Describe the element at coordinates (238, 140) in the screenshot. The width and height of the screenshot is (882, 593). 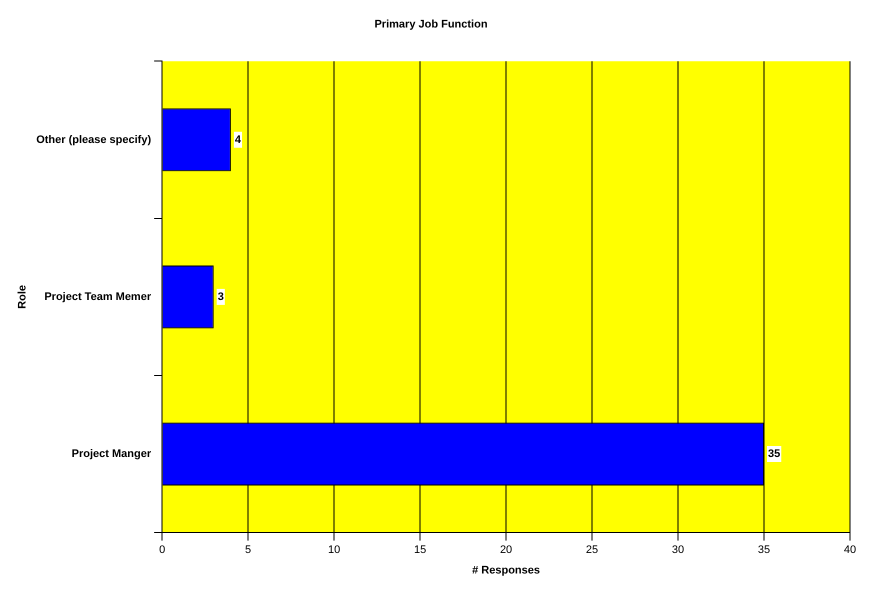
I see `data-label: 4` at that location.